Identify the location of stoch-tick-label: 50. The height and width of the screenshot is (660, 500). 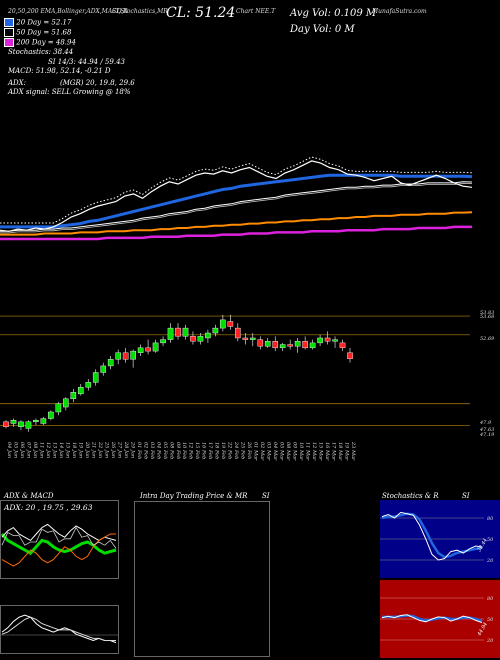
(490, 540).